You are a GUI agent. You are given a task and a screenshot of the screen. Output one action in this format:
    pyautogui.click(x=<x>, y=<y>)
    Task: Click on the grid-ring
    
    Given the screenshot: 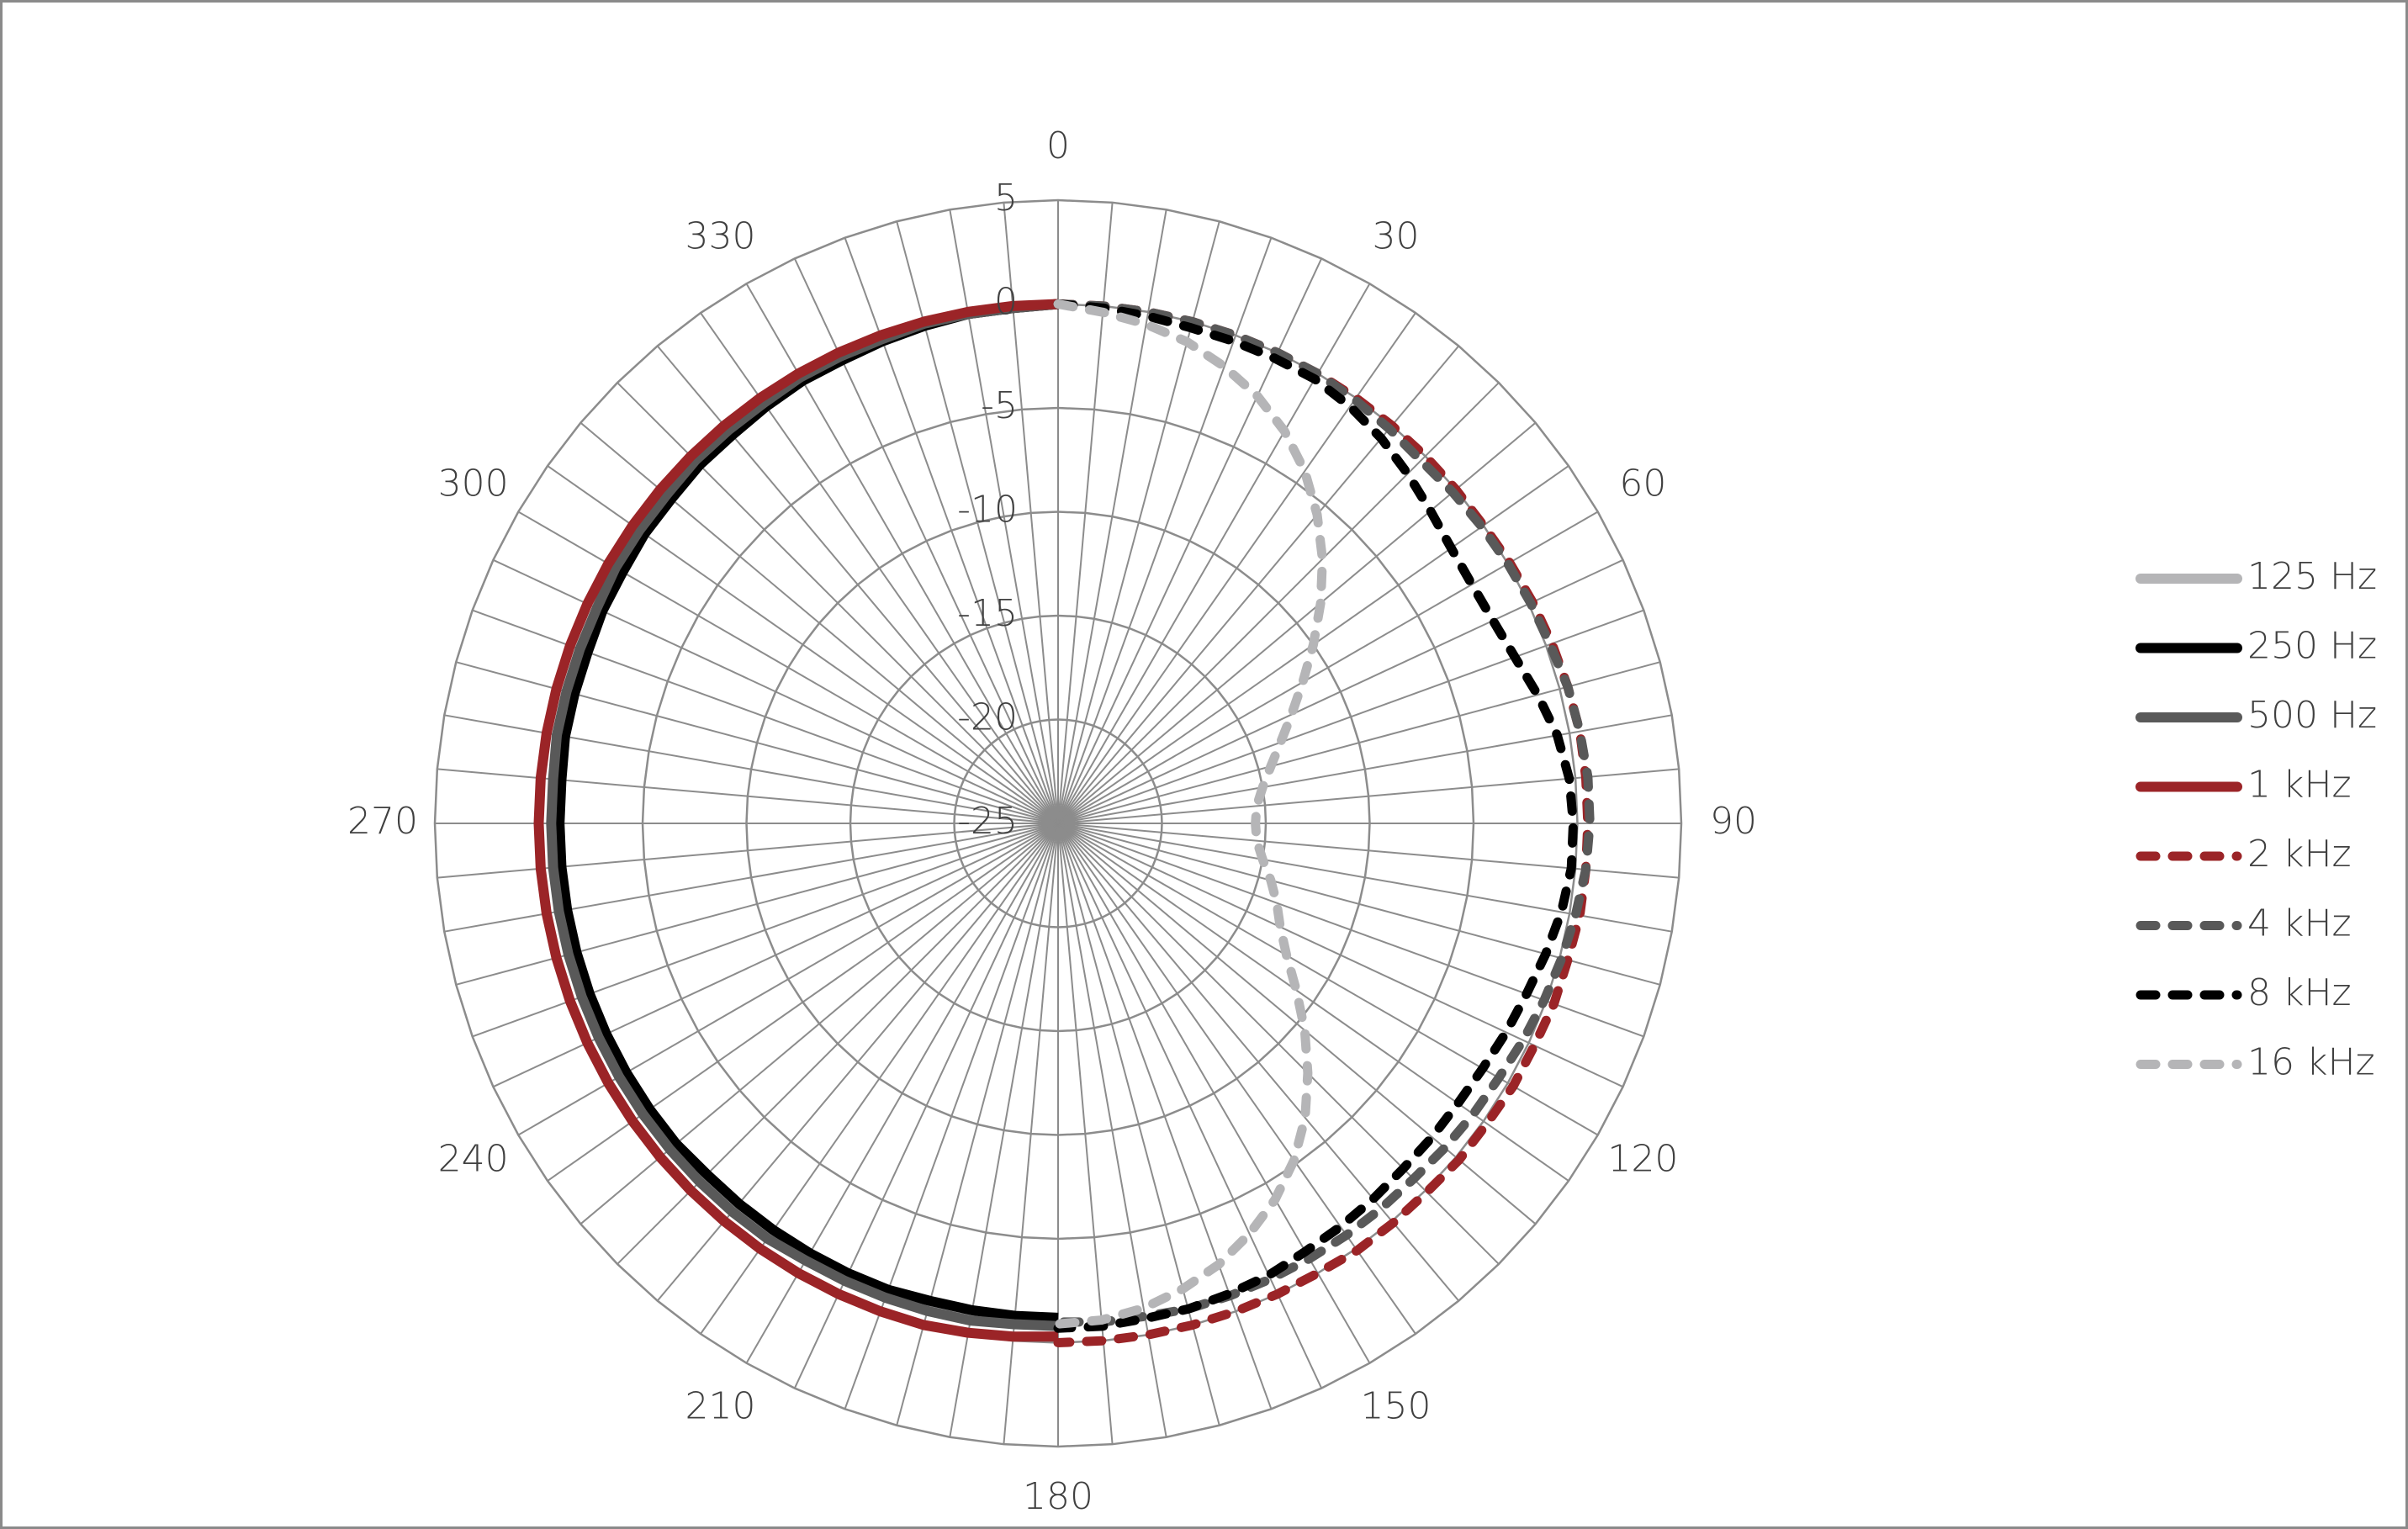 What is the action you would take?
    pyautogui.click(x=1058, y=823)
    